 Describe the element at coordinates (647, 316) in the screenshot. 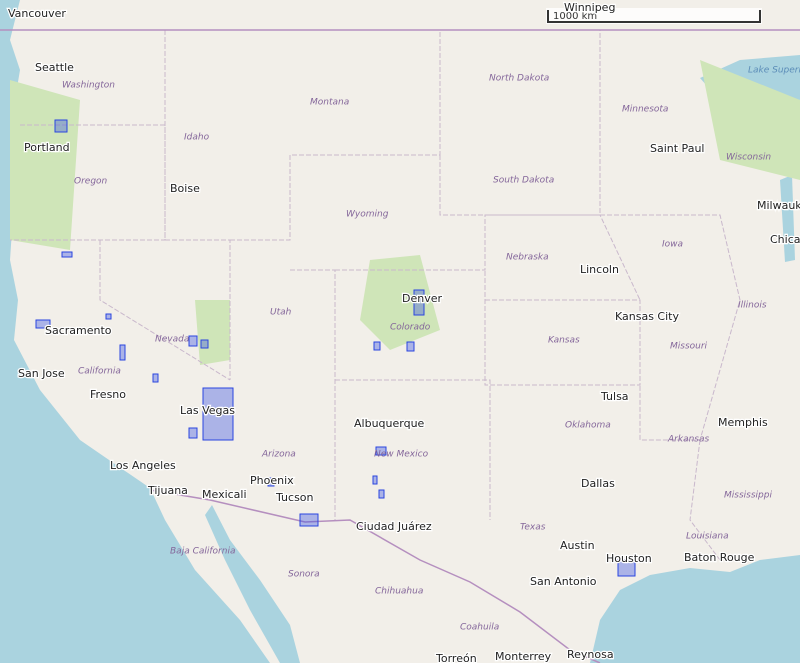

I see `city-label: Kansas City` at that location.